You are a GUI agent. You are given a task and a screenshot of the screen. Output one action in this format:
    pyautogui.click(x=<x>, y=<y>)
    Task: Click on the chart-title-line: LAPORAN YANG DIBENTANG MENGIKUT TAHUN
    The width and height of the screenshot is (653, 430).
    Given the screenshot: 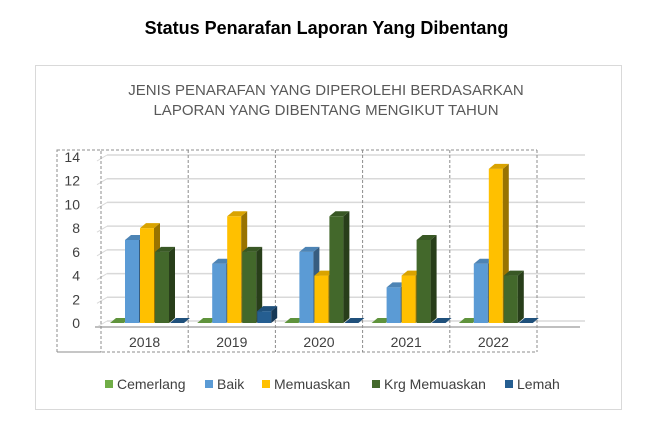 What is the action you would take?
    pyautogui.click(x=325, y=110)
    